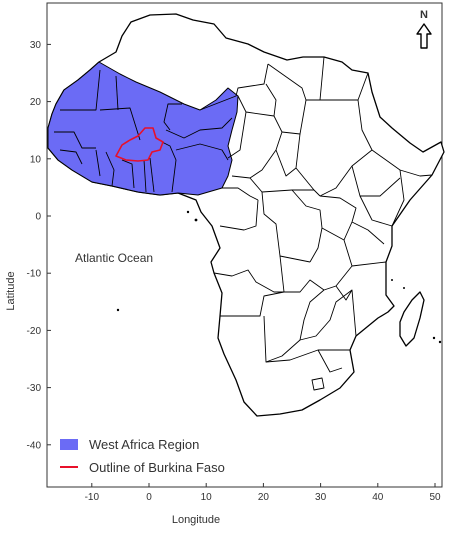  What do you see at coordinates (34, 445) in the screenshot?
I see `y-tick-label: -40` at bounding box center [34, 445].